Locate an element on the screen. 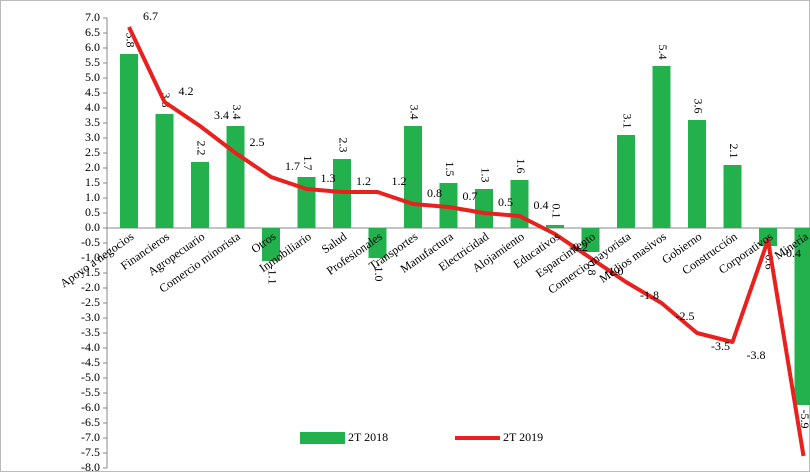 Image resolution: width=810 pixels, height=472 pixels. bar-value-label: 2.2 is located at coordinates (201, 148).